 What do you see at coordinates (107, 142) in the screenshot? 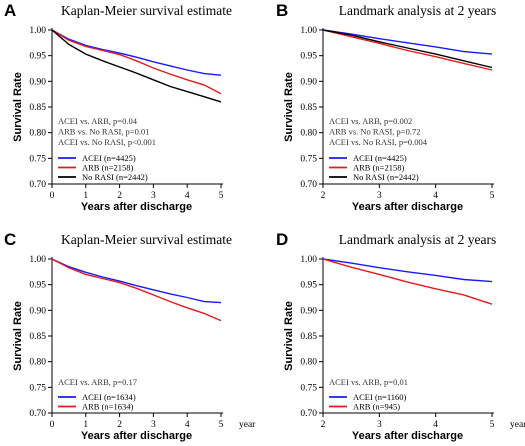
I see `stat-line: ACEI vs. No RASI, p<0.001` at bounding box center [107, 142].